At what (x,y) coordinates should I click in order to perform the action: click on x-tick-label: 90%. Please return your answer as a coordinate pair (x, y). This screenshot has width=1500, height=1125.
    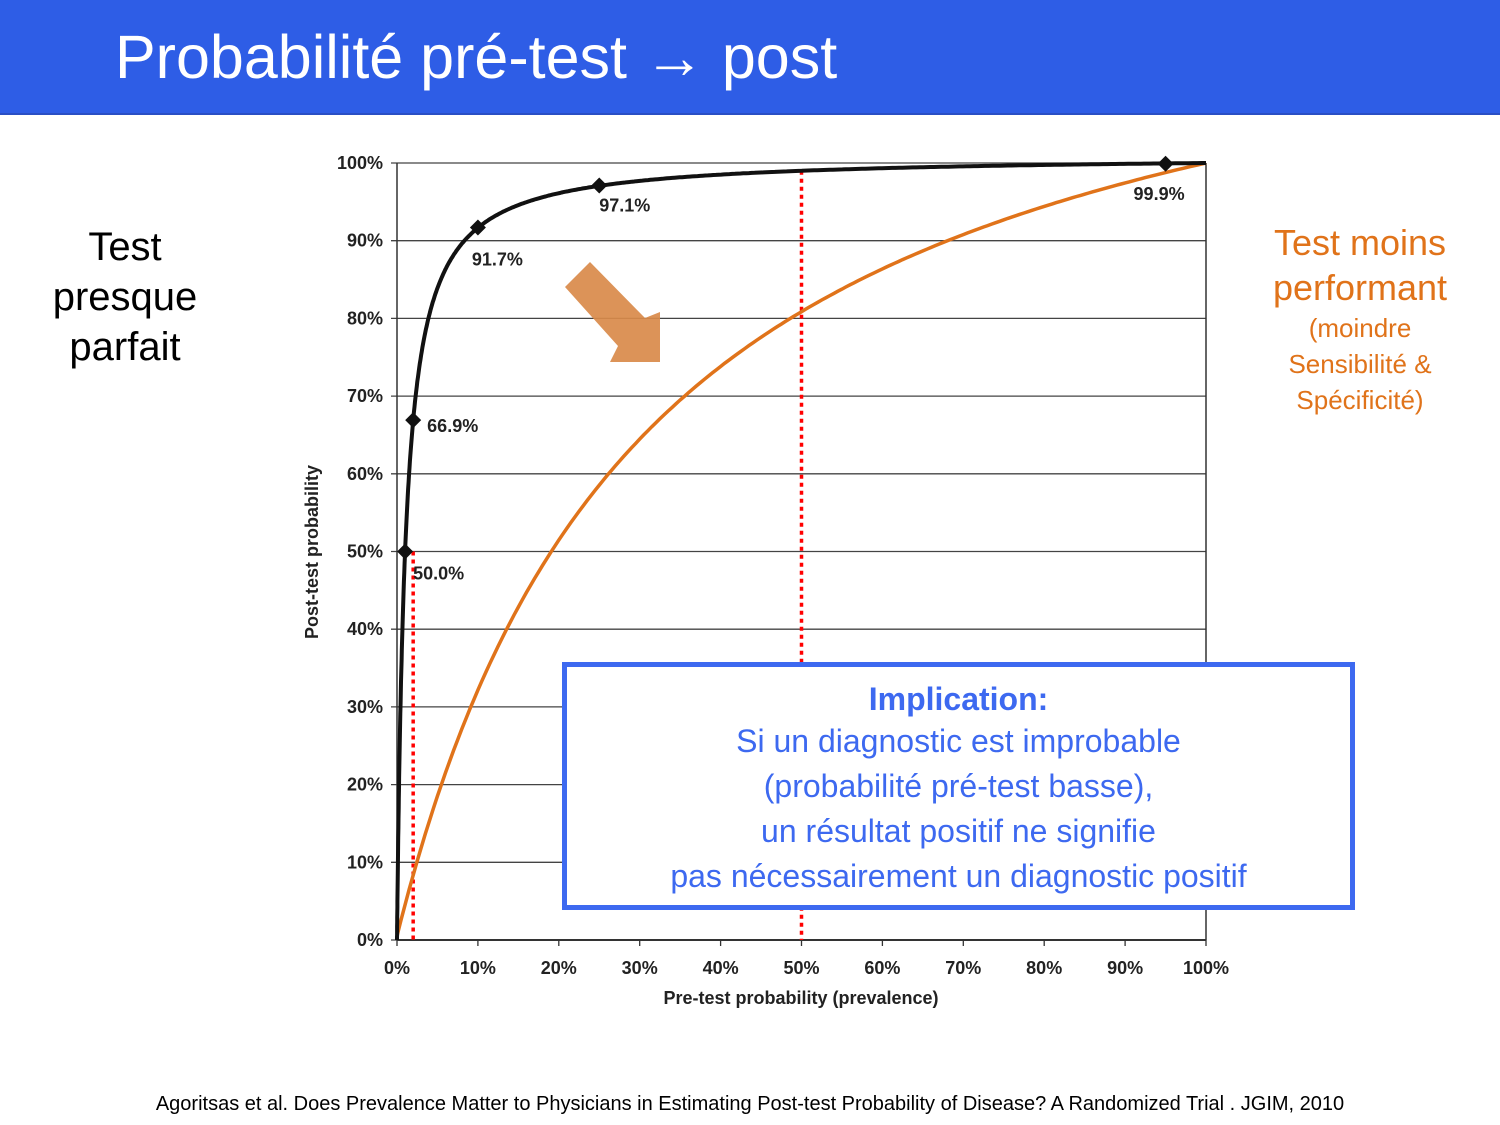
    Looking at the image, I should click on (1125, 968).